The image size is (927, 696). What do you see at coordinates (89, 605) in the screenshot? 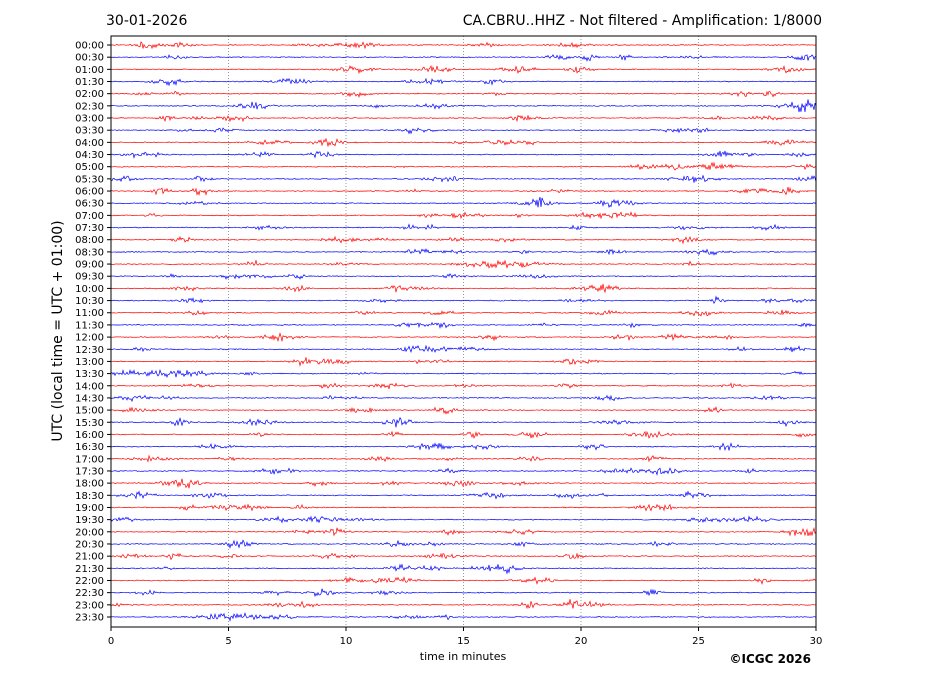
I see `row-time-label: 23:00` at bounding box center [89, 605].